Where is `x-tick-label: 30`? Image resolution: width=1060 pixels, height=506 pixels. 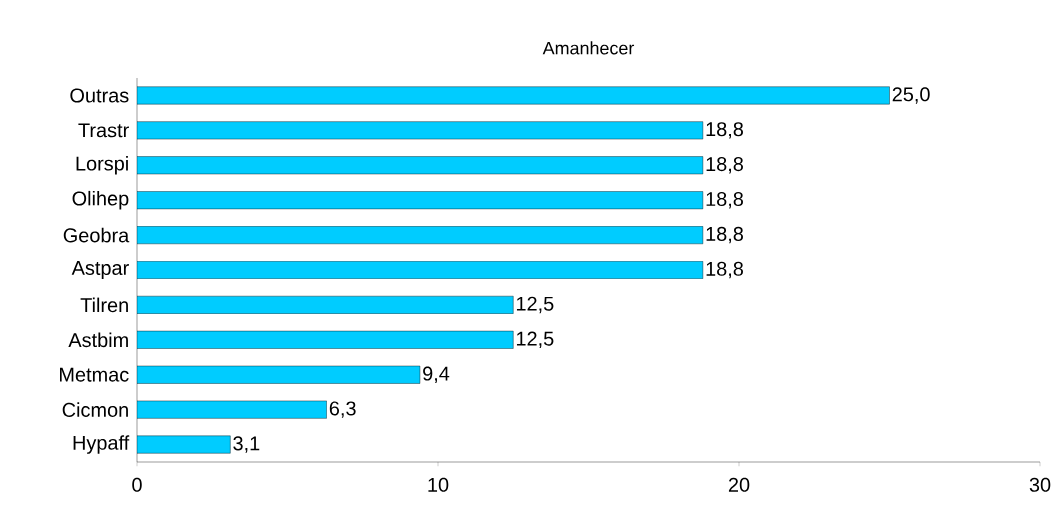
x-tick-label: 30 is located at coordinates (1040, 484).